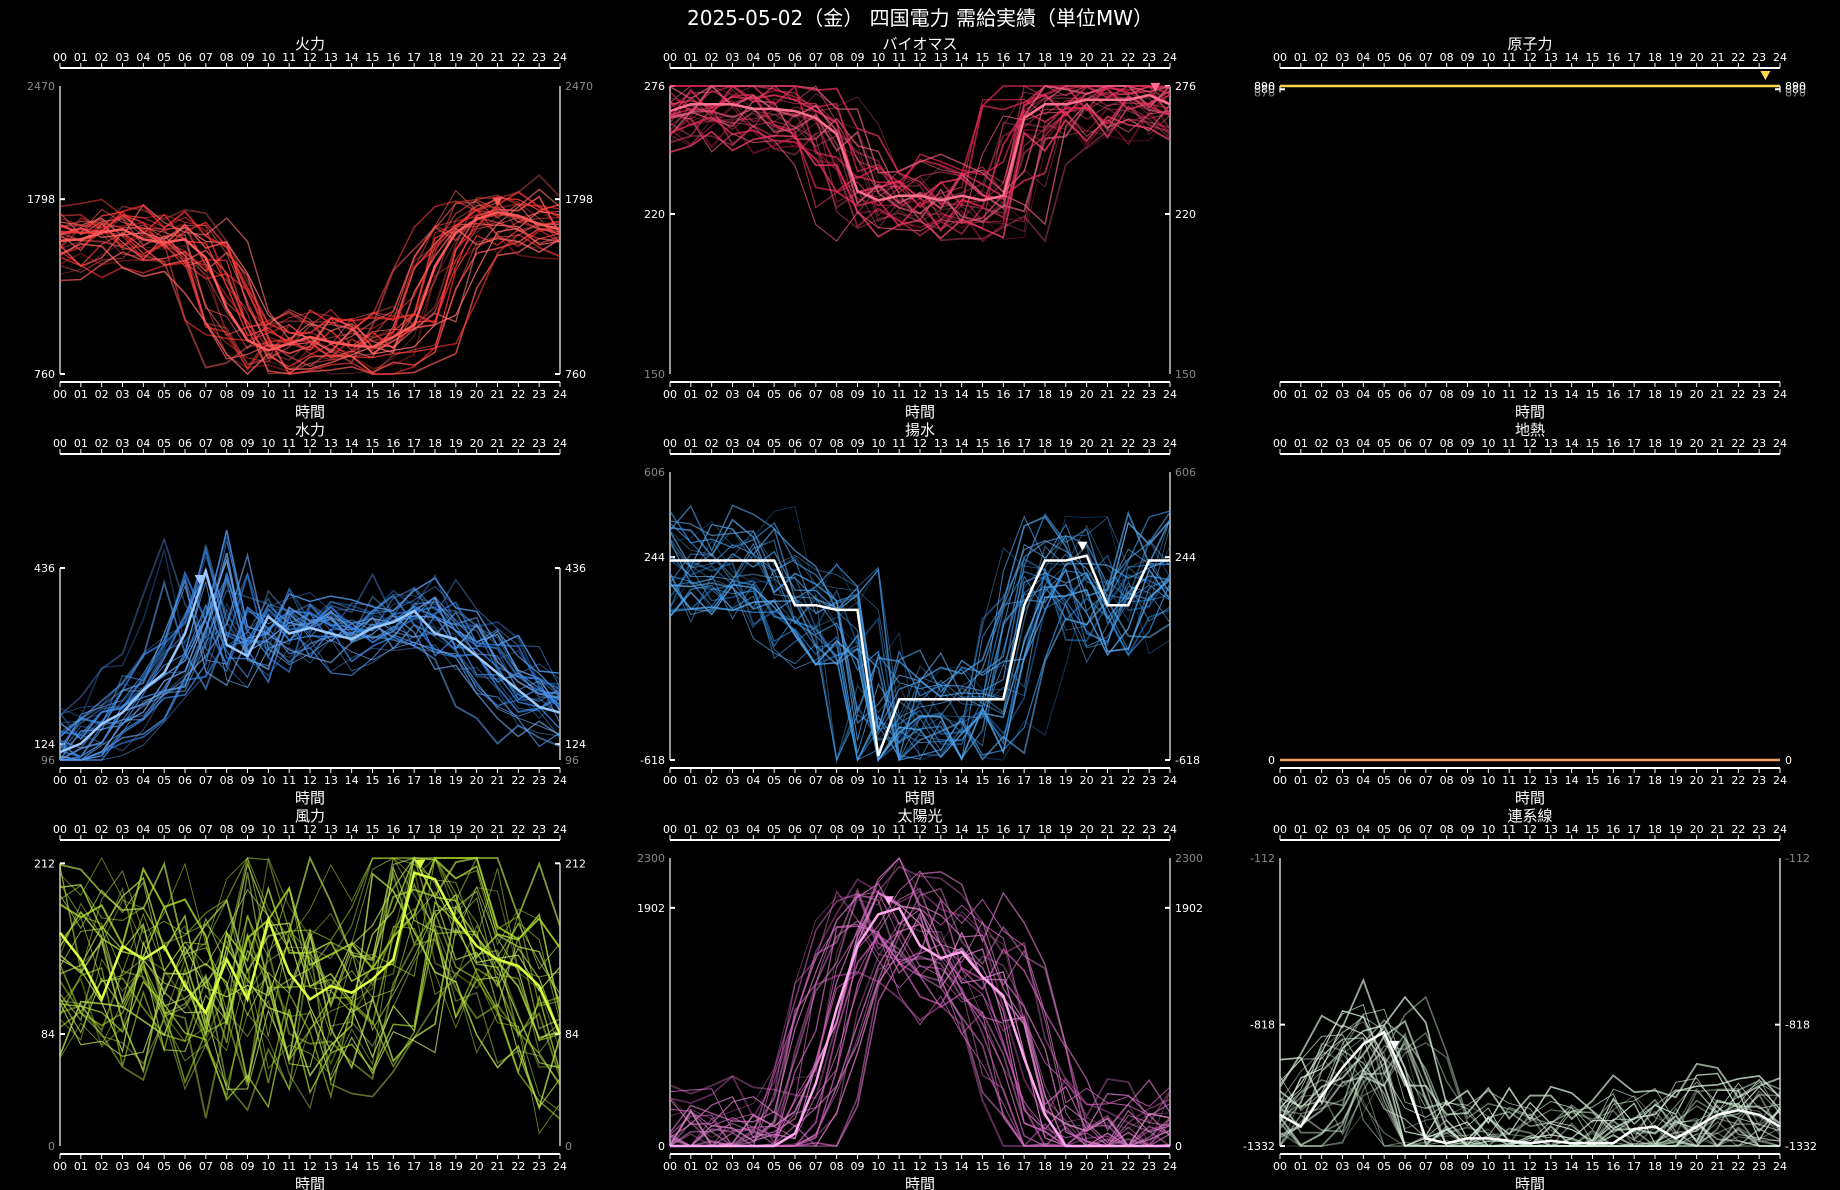 The image size is (1840, 1190). I want to click on y-tick-label: -818, so click(1262, 1025).